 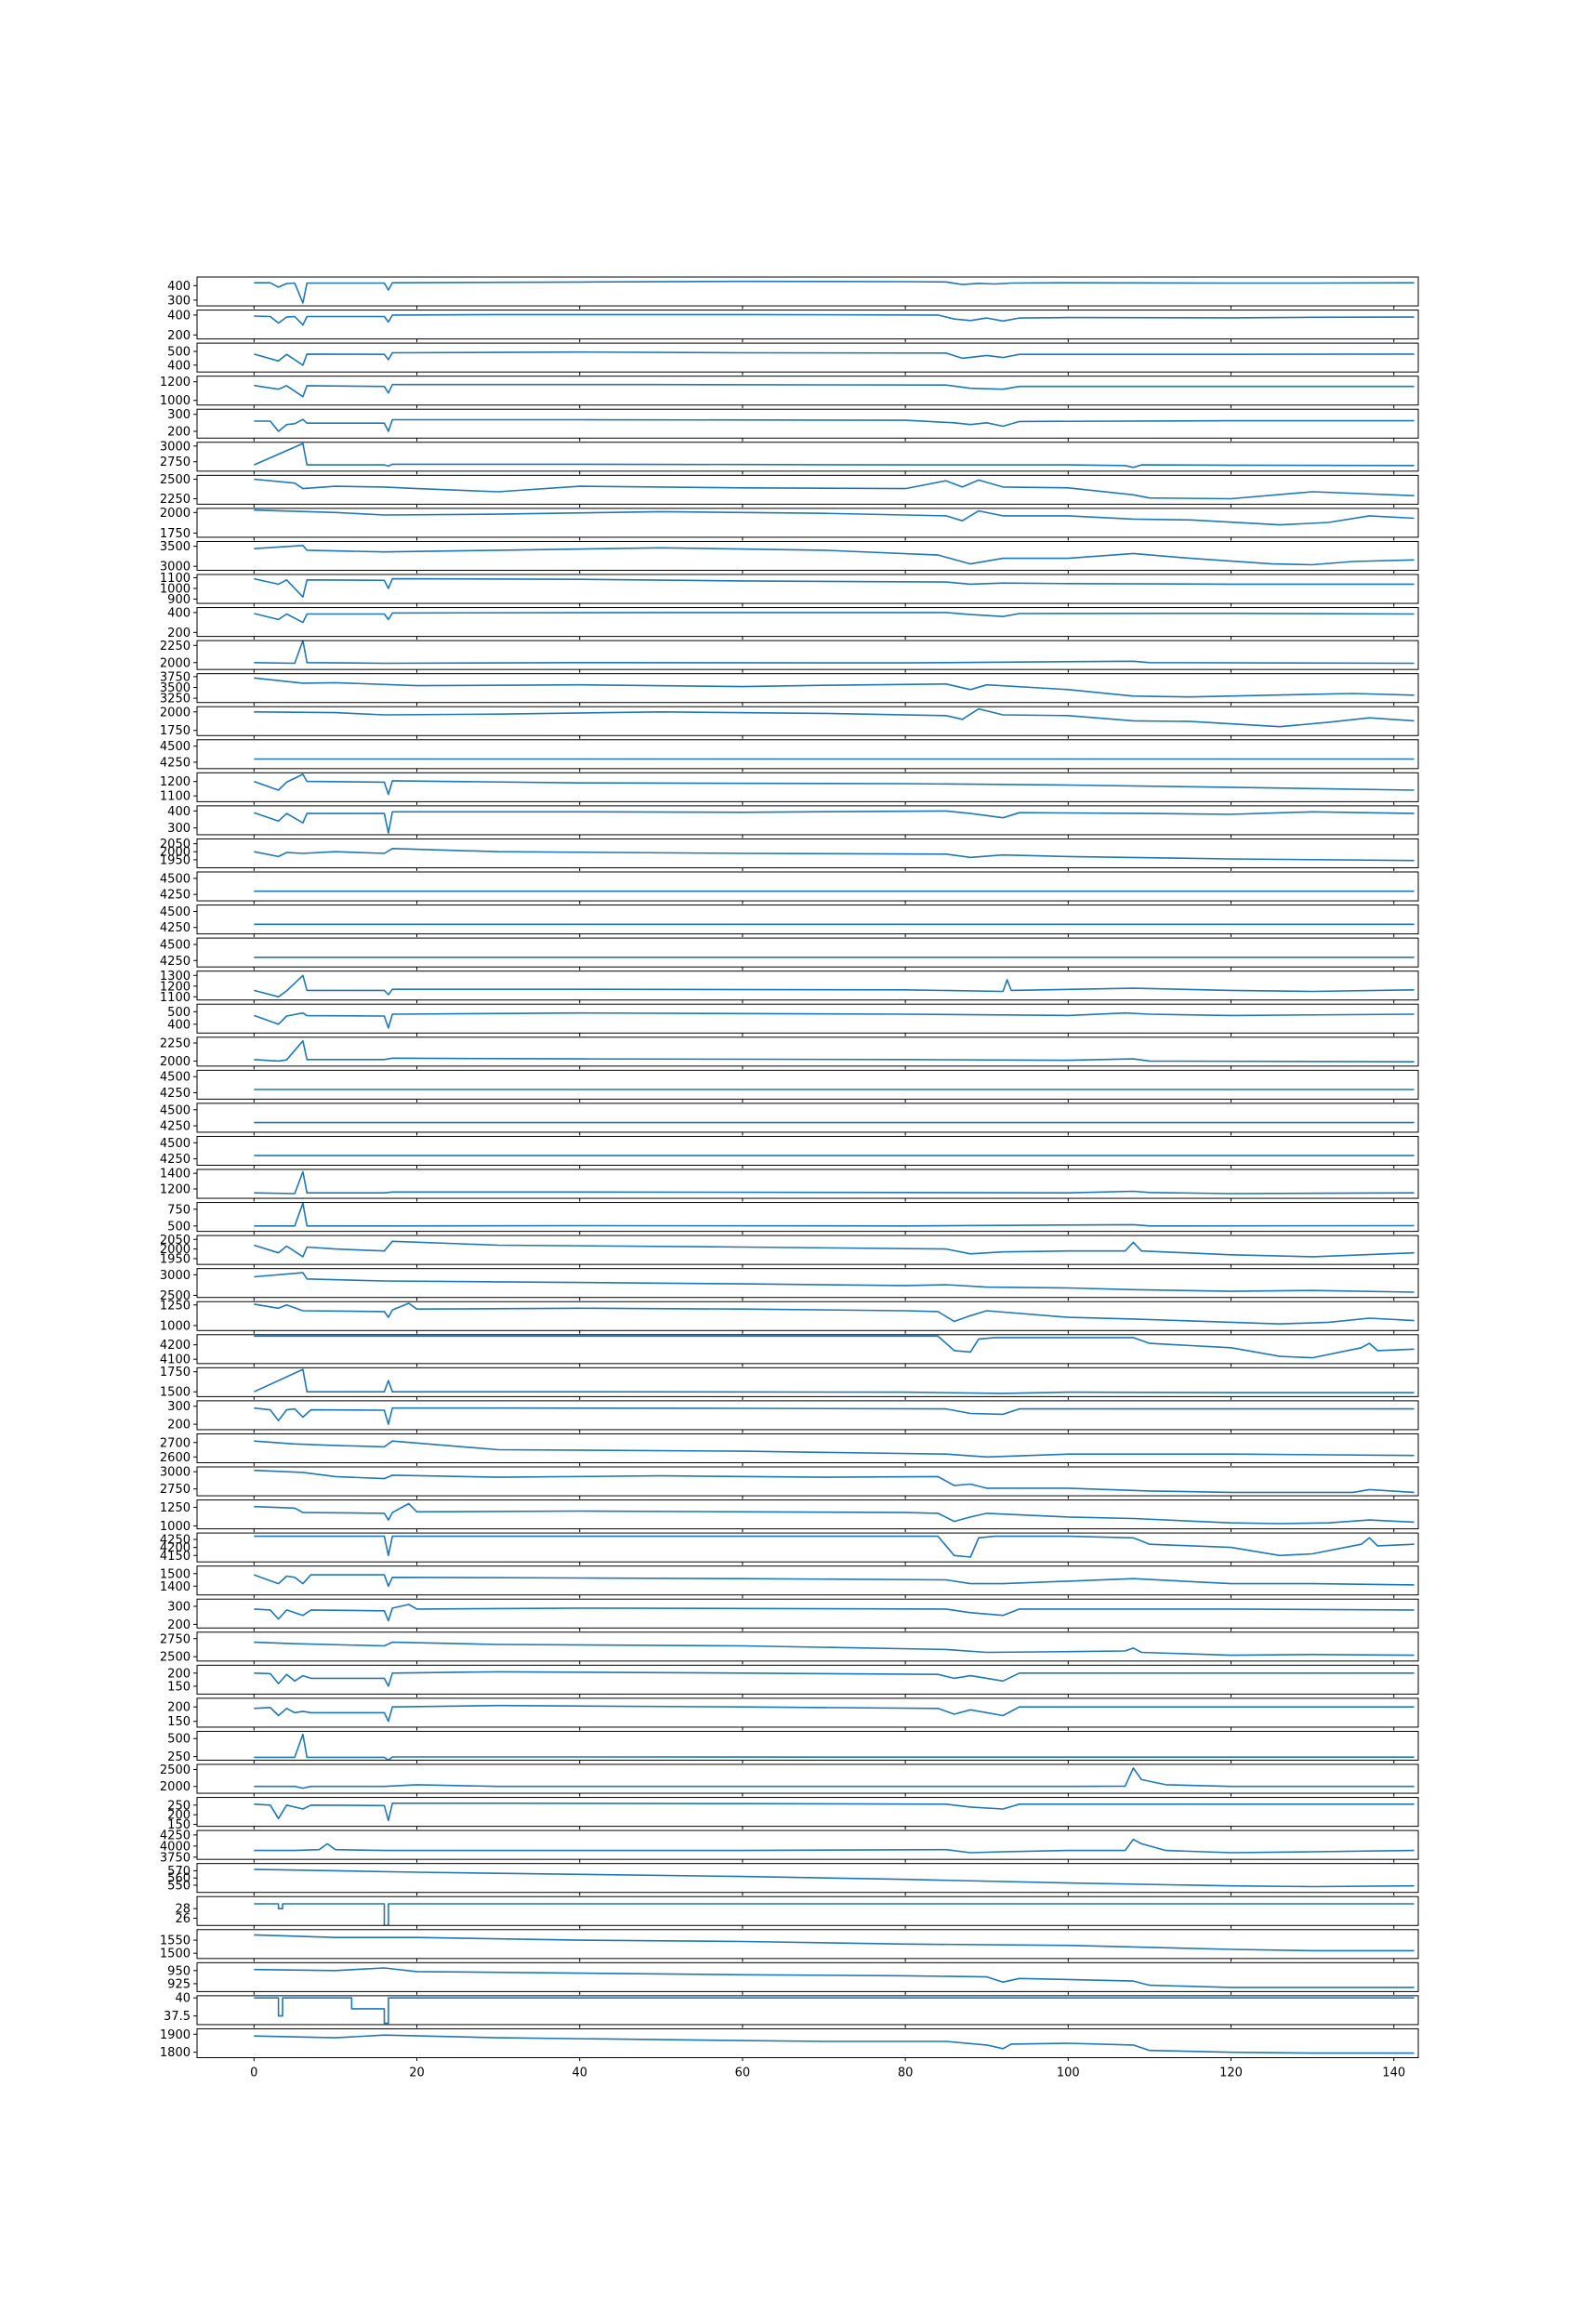 I want to click on subplot-7: 2500 2250, so click(x=789, y=490).